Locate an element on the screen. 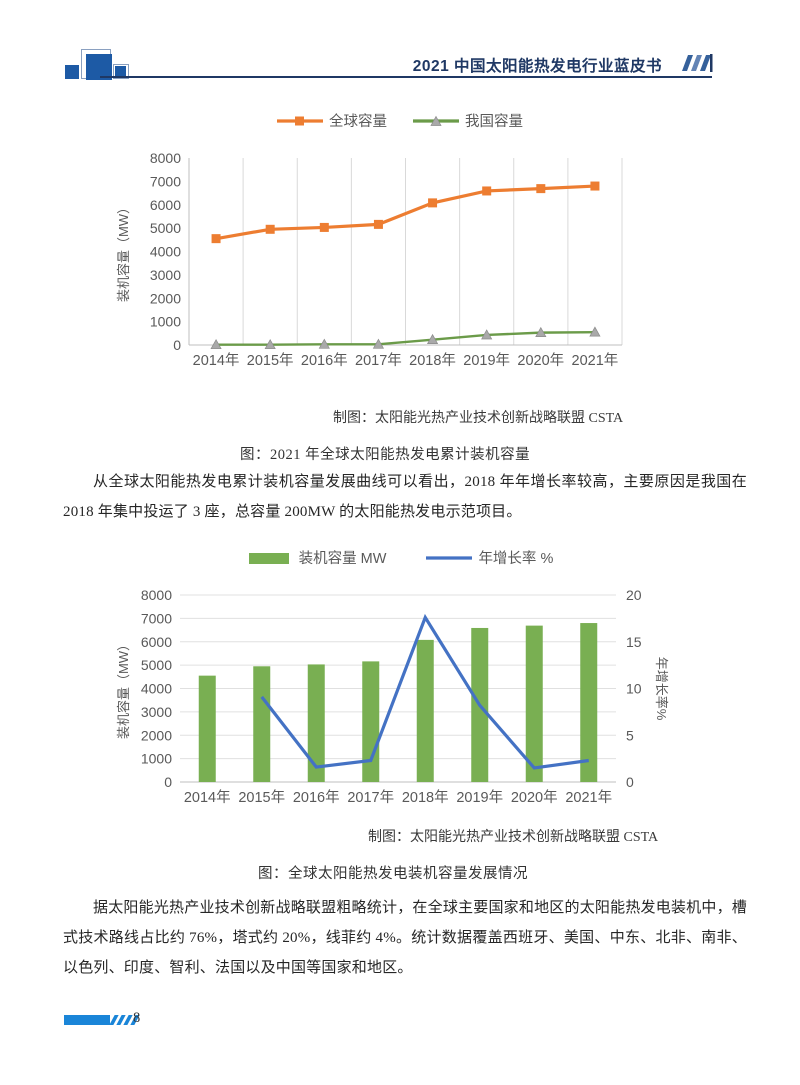  logo is located at coordinates (97, 65).